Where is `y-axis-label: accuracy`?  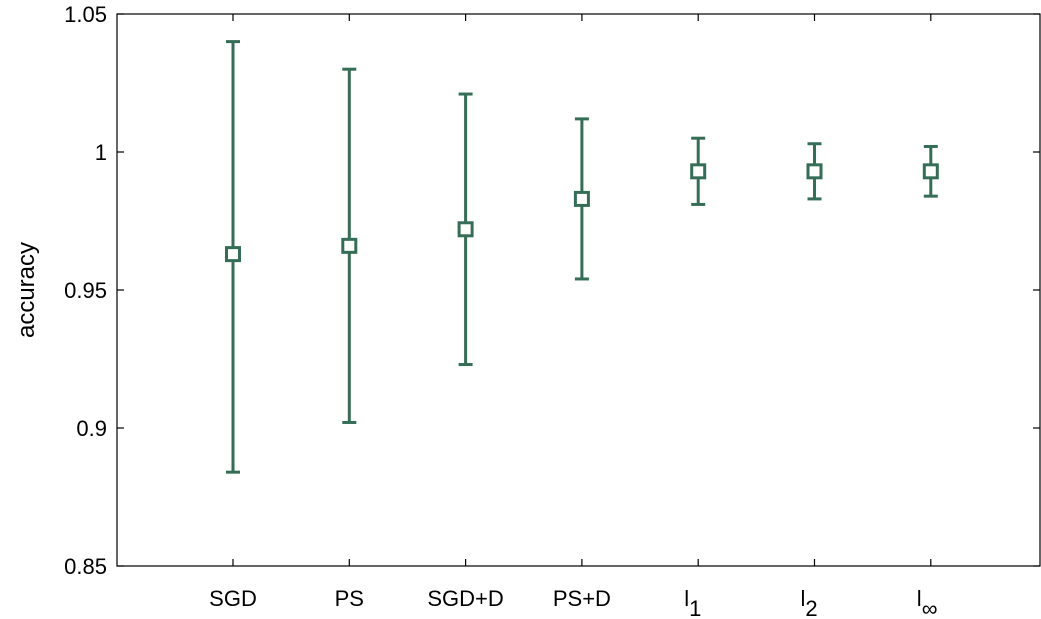
y-axis-label: accuracy is located at coordinates (26, 290).